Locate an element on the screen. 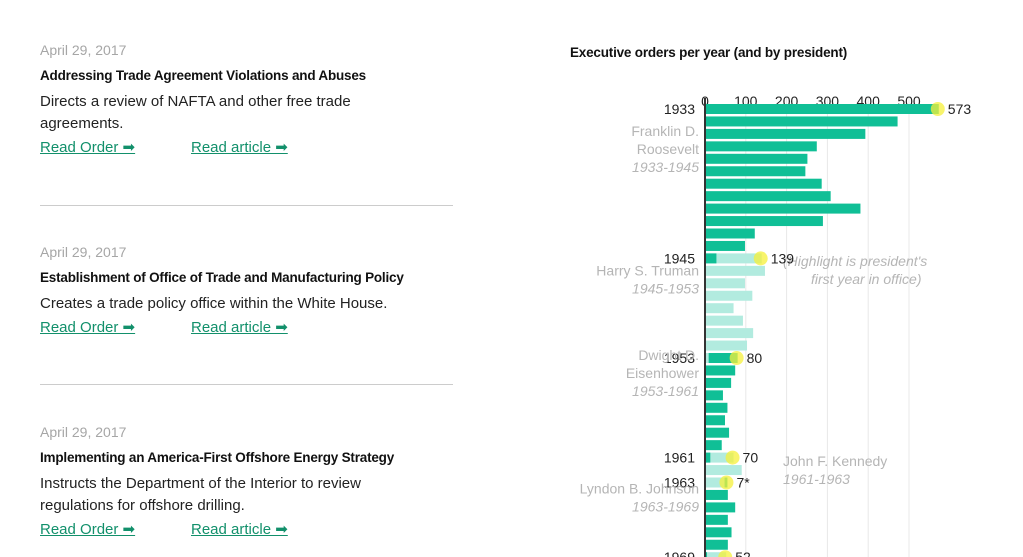 This screenshot has height=557, width=1023. year-label: 1953 is located at coordinates (679, 358).